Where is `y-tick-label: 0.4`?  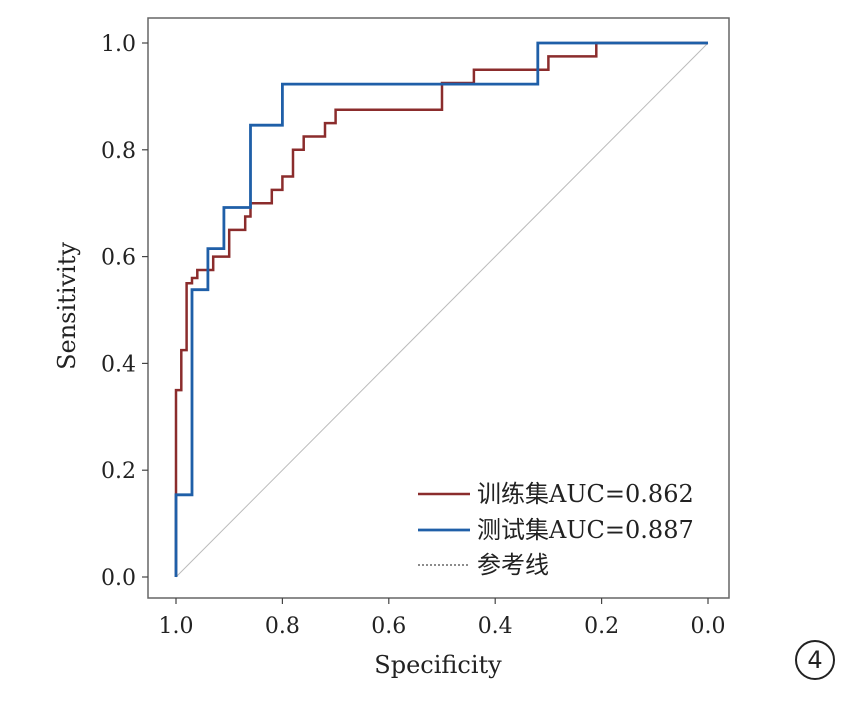 y-tick-label: 0.4 is located at coordinates (118, 364).